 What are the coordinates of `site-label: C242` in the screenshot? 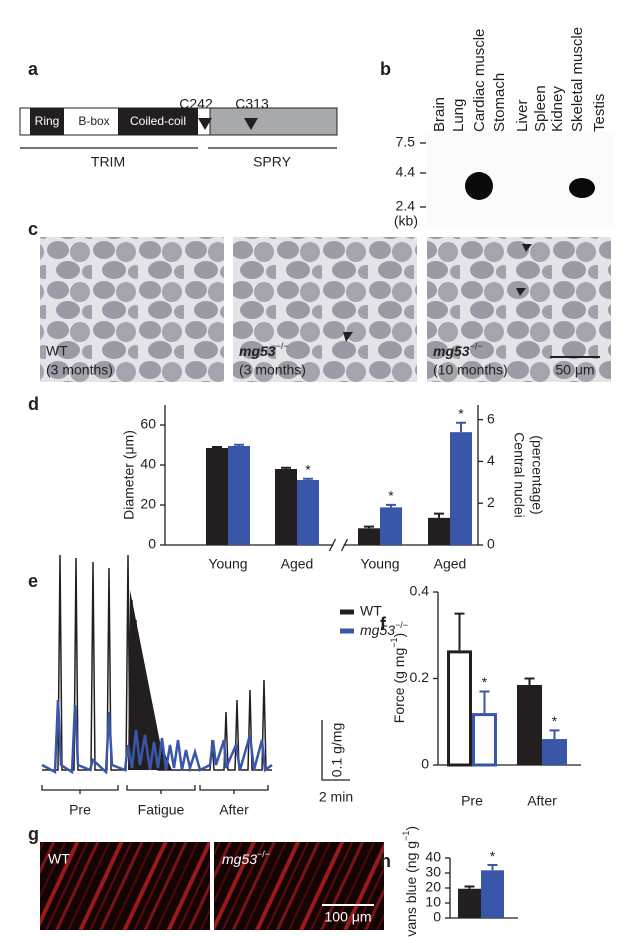 It's located at (196, 104).